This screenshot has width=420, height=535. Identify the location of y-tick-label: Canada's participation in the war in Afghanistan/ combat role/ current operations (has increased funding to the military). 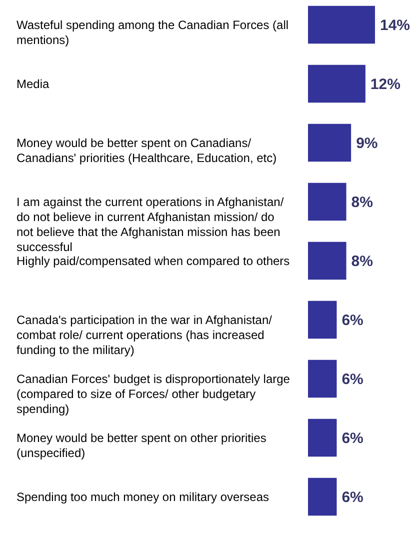
(144, 334).